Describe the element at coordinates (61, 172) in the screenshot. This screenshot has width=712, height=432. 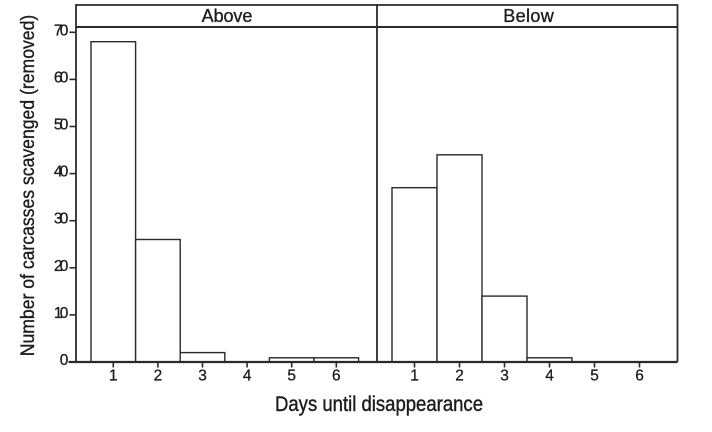
I see `svg-text: 40` at that location.